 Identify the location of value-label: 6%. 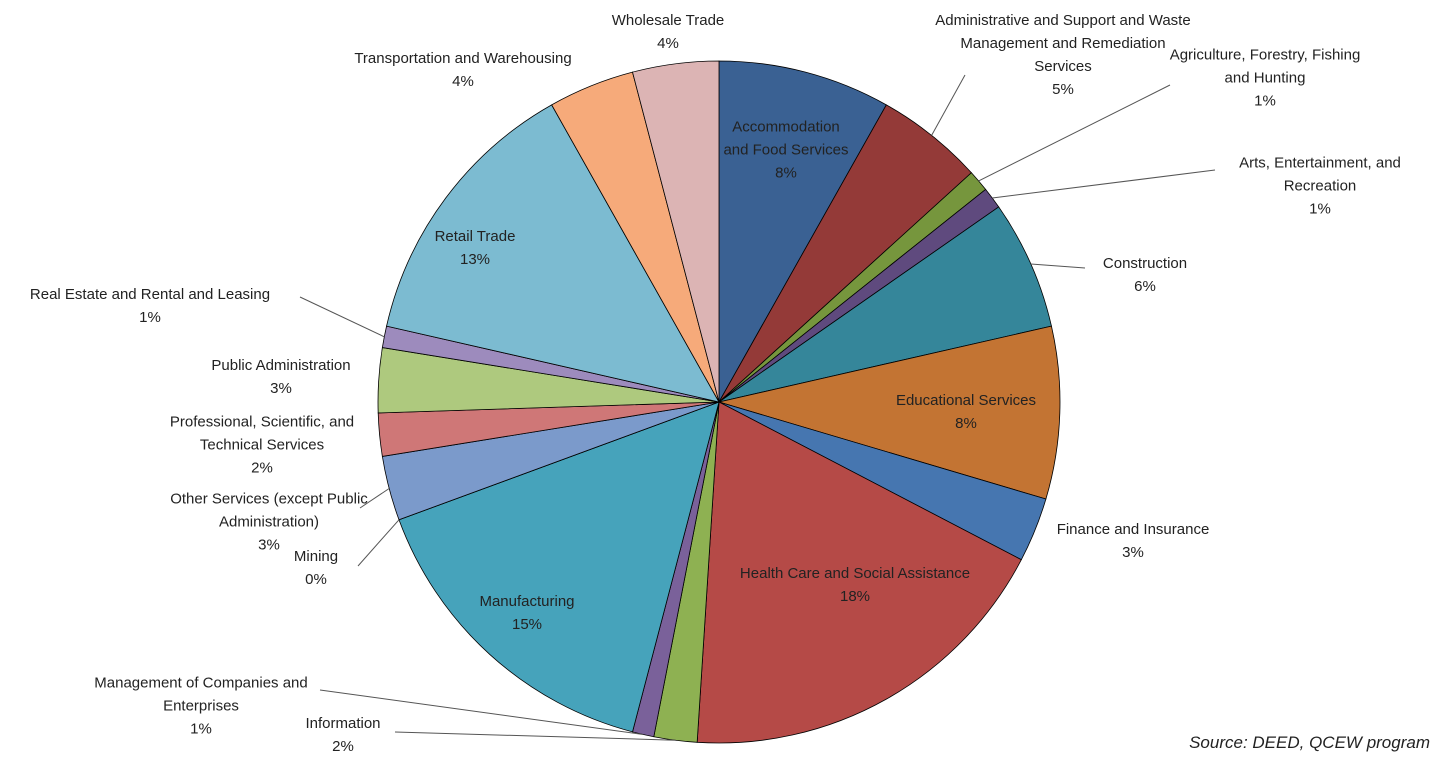
(1145, 286).